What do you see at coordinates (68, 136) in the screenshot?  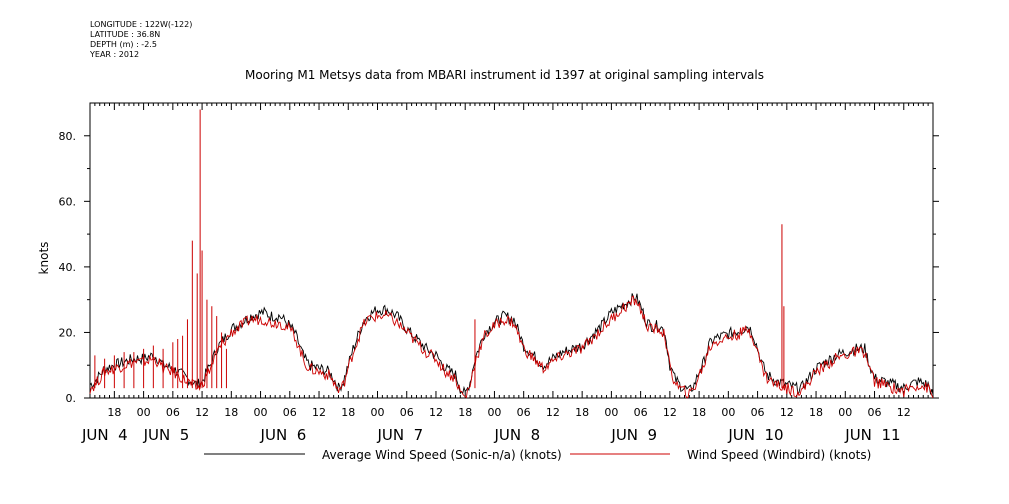 I see `y-tick-label: 80.` at bounding box center [68, 136].